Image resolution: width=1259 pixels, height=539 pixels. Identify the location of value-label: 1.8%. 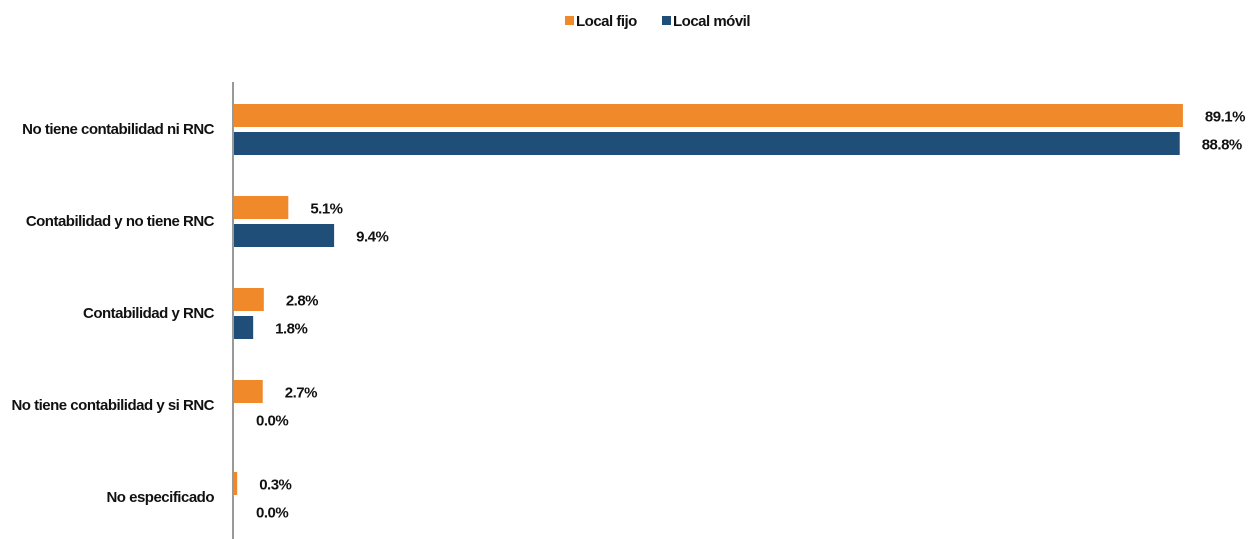
(291, 328).